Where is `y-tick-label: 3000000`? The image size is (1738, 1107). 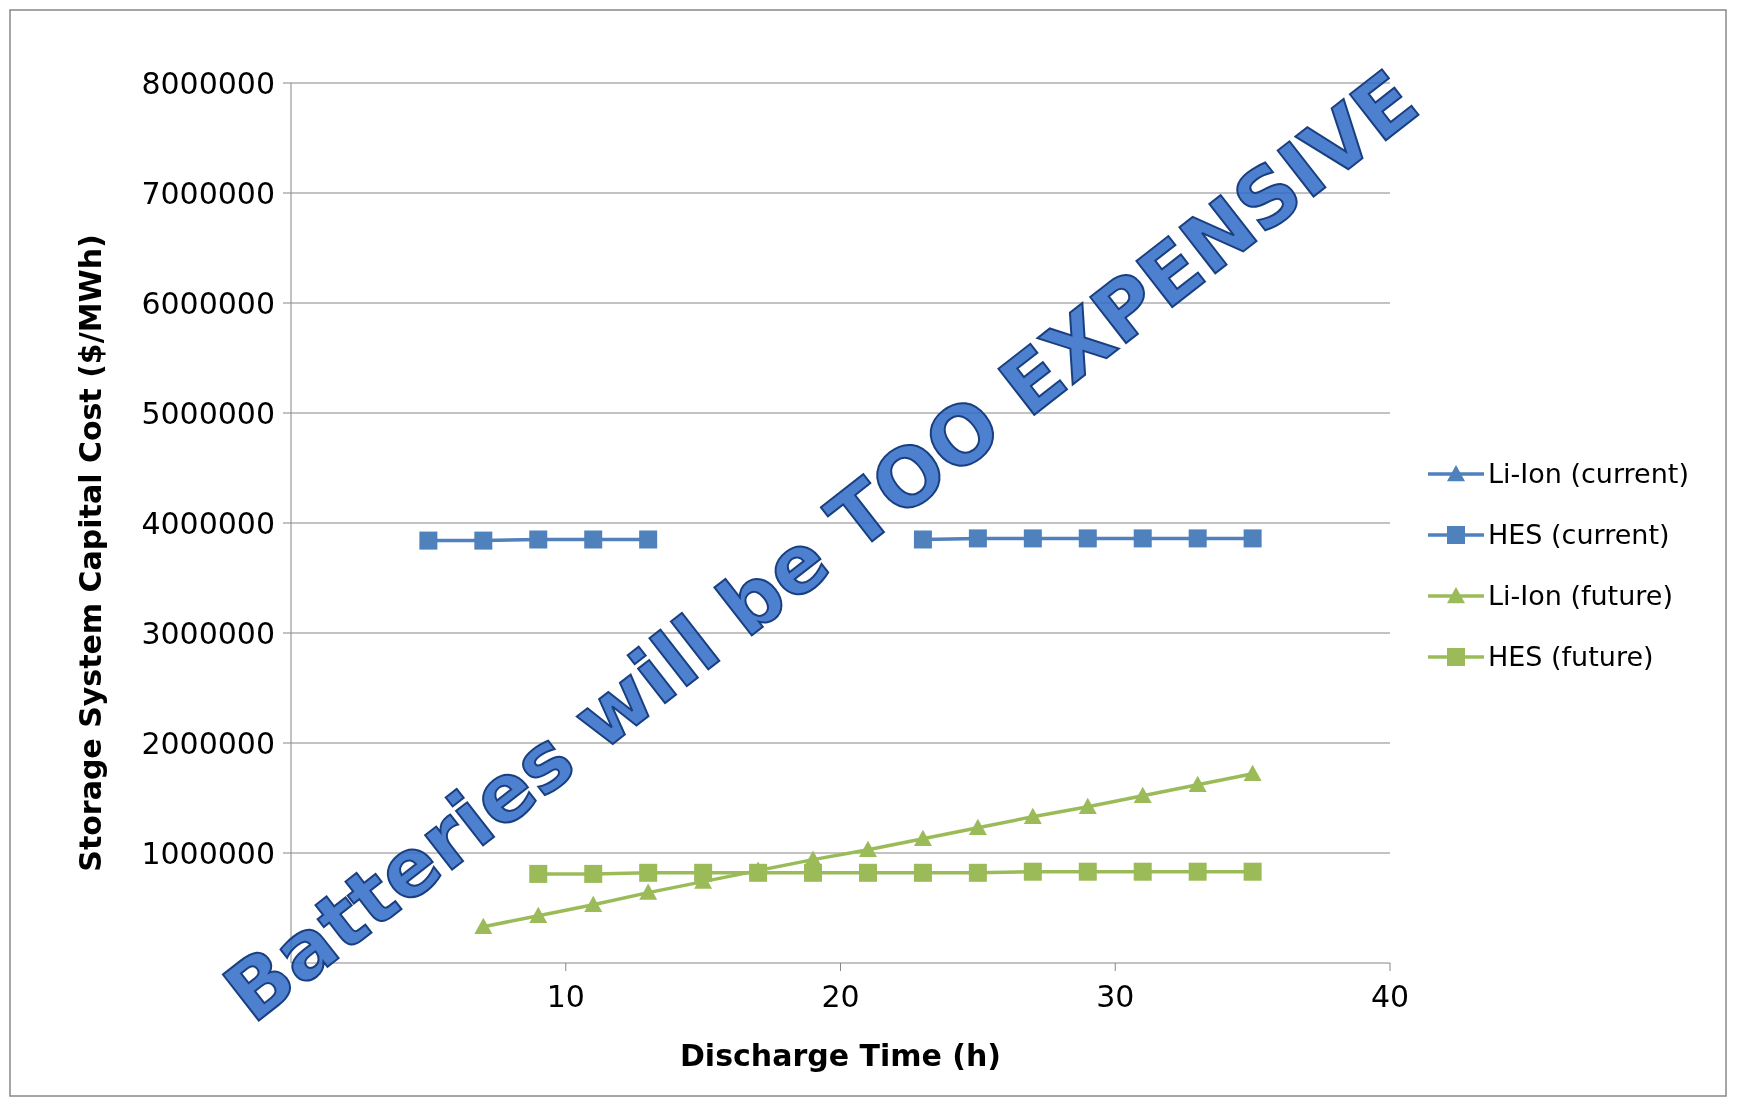
y-tick-label: 3000000 is located at coordinates (208, 633).